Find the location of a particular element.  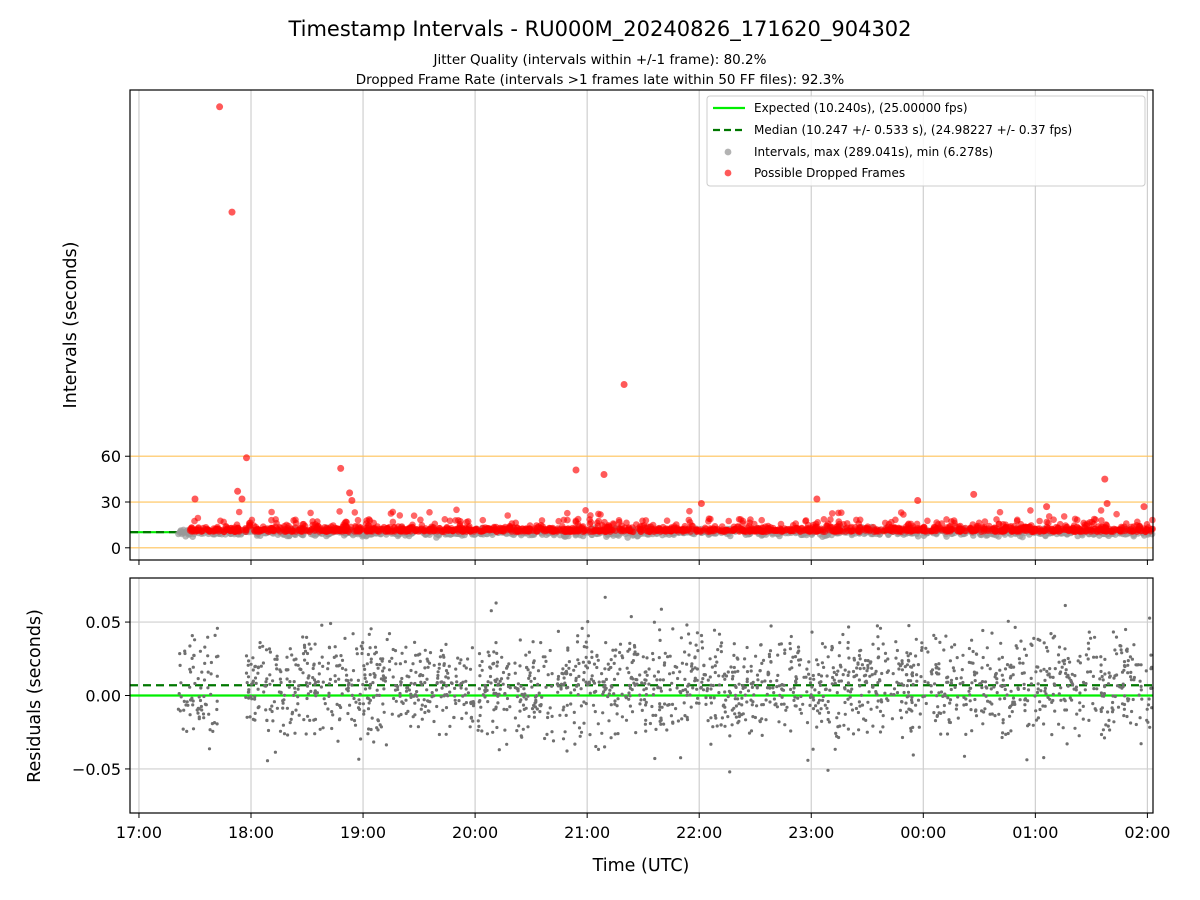

legend-intervals-swatch is located at coordinates (728, 152).